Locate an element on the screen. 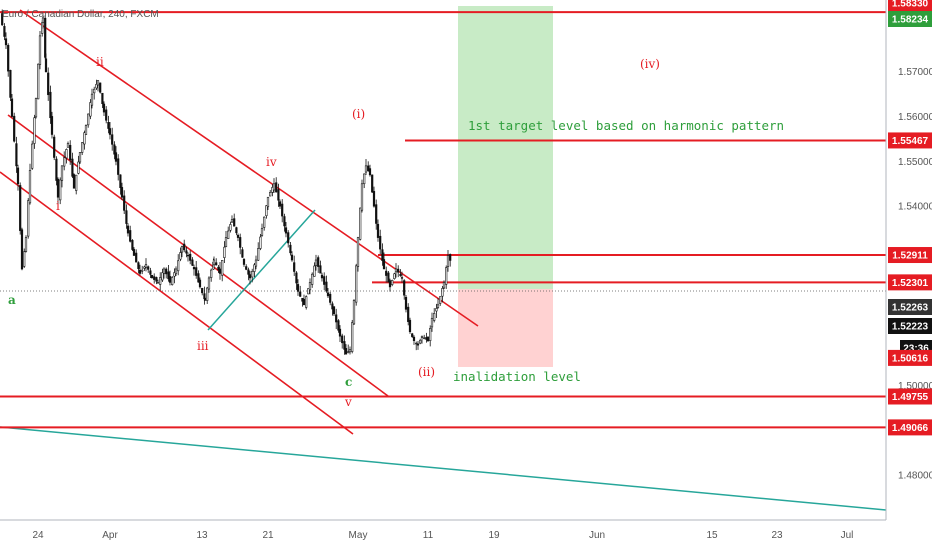 This screenshot has width=932, height=550. price-tag-label: 1.52301 is located at coordinates (910, 283).